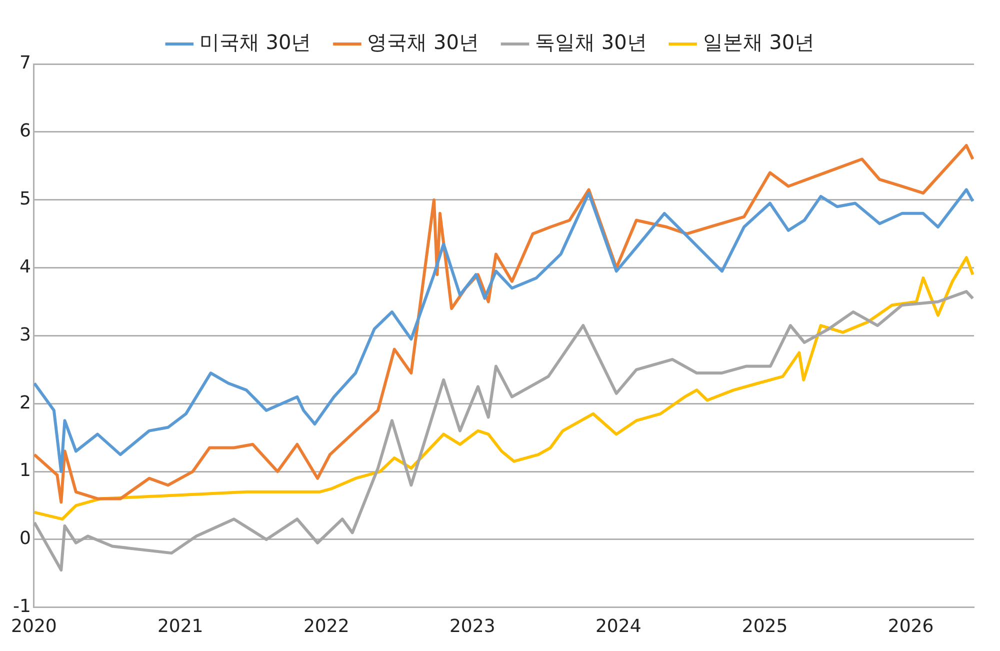 This screenshot has height=651, width=1000. Describe the element at coordinates (765, 626) in the screenshot. I see `x-tick-label: 2025` at that location.